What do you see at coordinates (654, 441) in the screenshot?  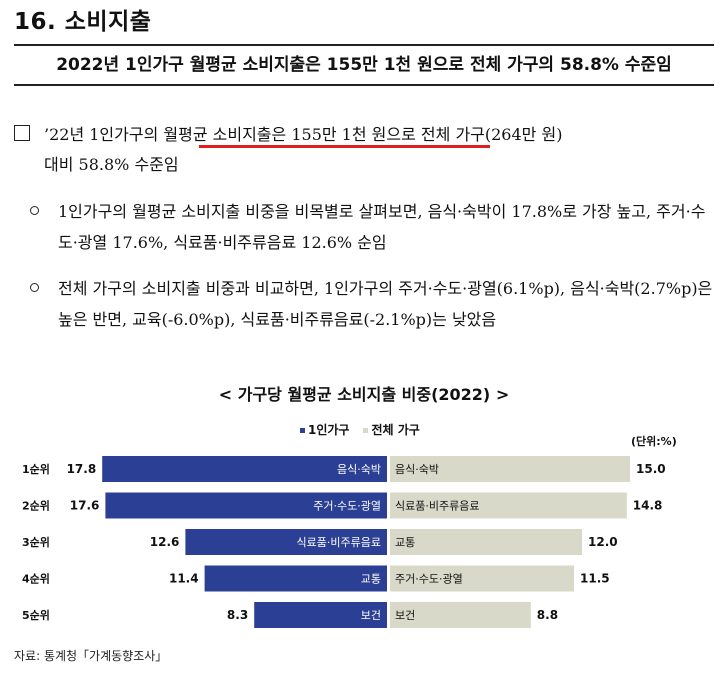 I see `chart-unit: (단위:%)` at bounding box center [654, 441].